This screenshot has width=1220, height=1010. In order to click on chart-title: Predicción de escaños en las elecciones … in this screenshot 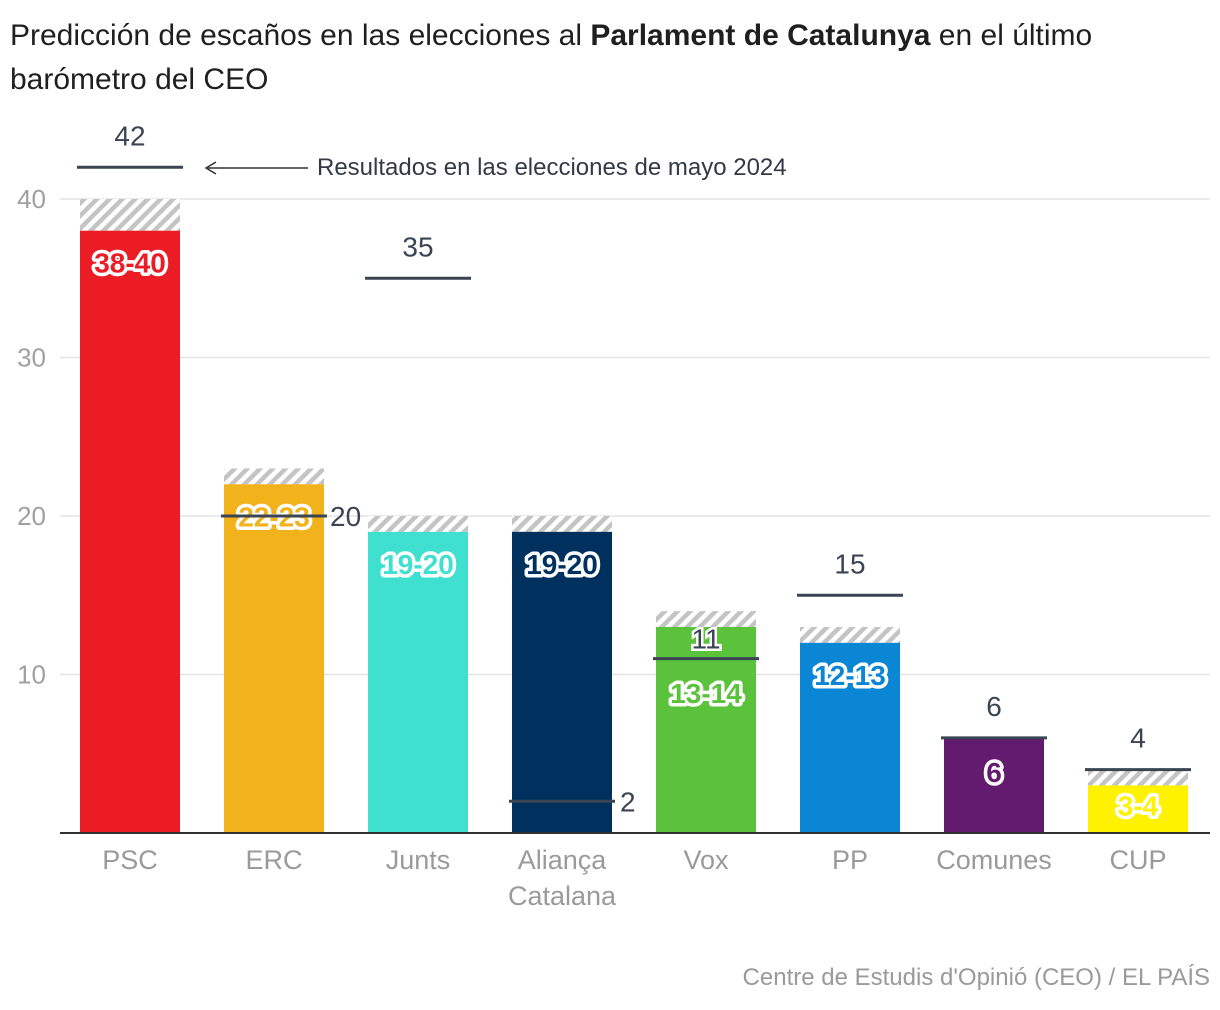, I will do `click(551, 57)`.